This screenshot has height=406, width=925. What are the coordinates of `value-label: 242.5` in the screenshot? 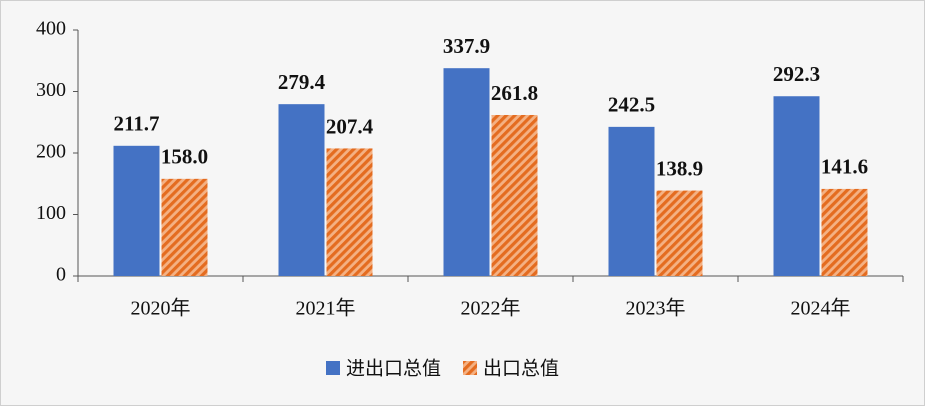 It's located at (631, 105).